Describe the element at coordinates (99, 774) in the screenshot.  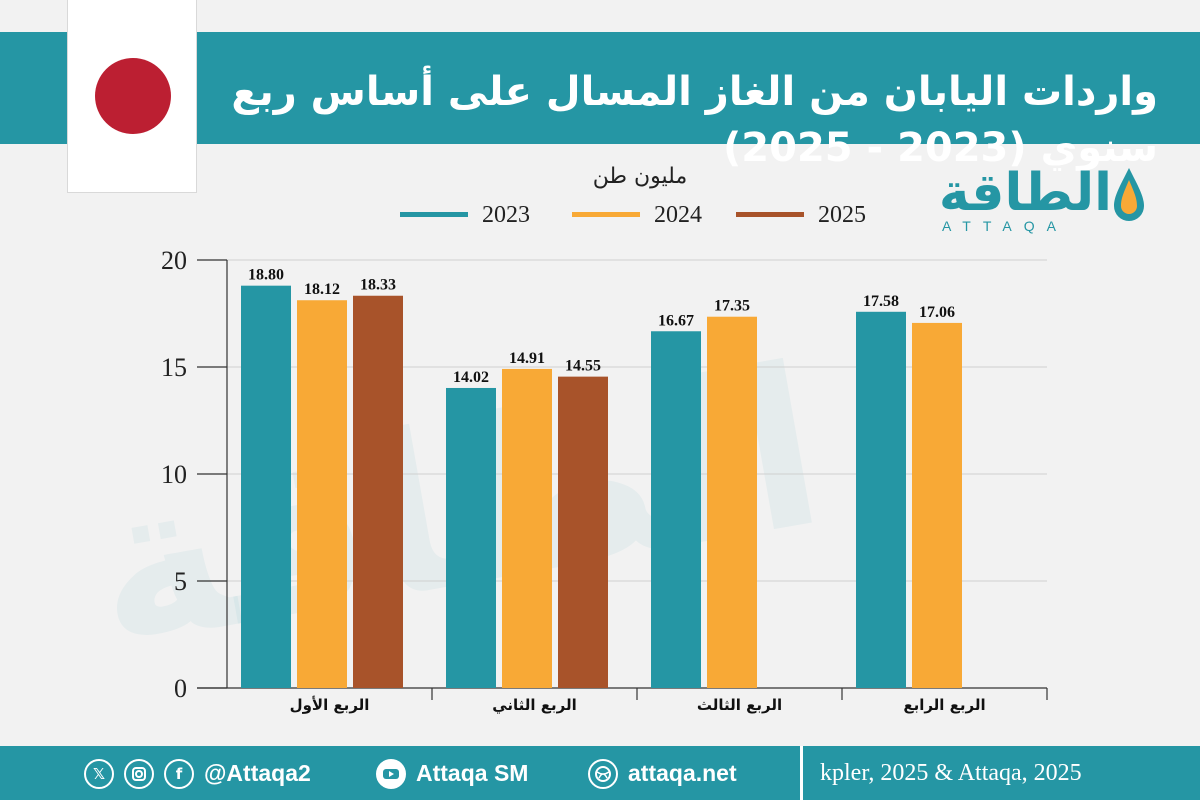
I see `x-icon: 𝕏` at that location.